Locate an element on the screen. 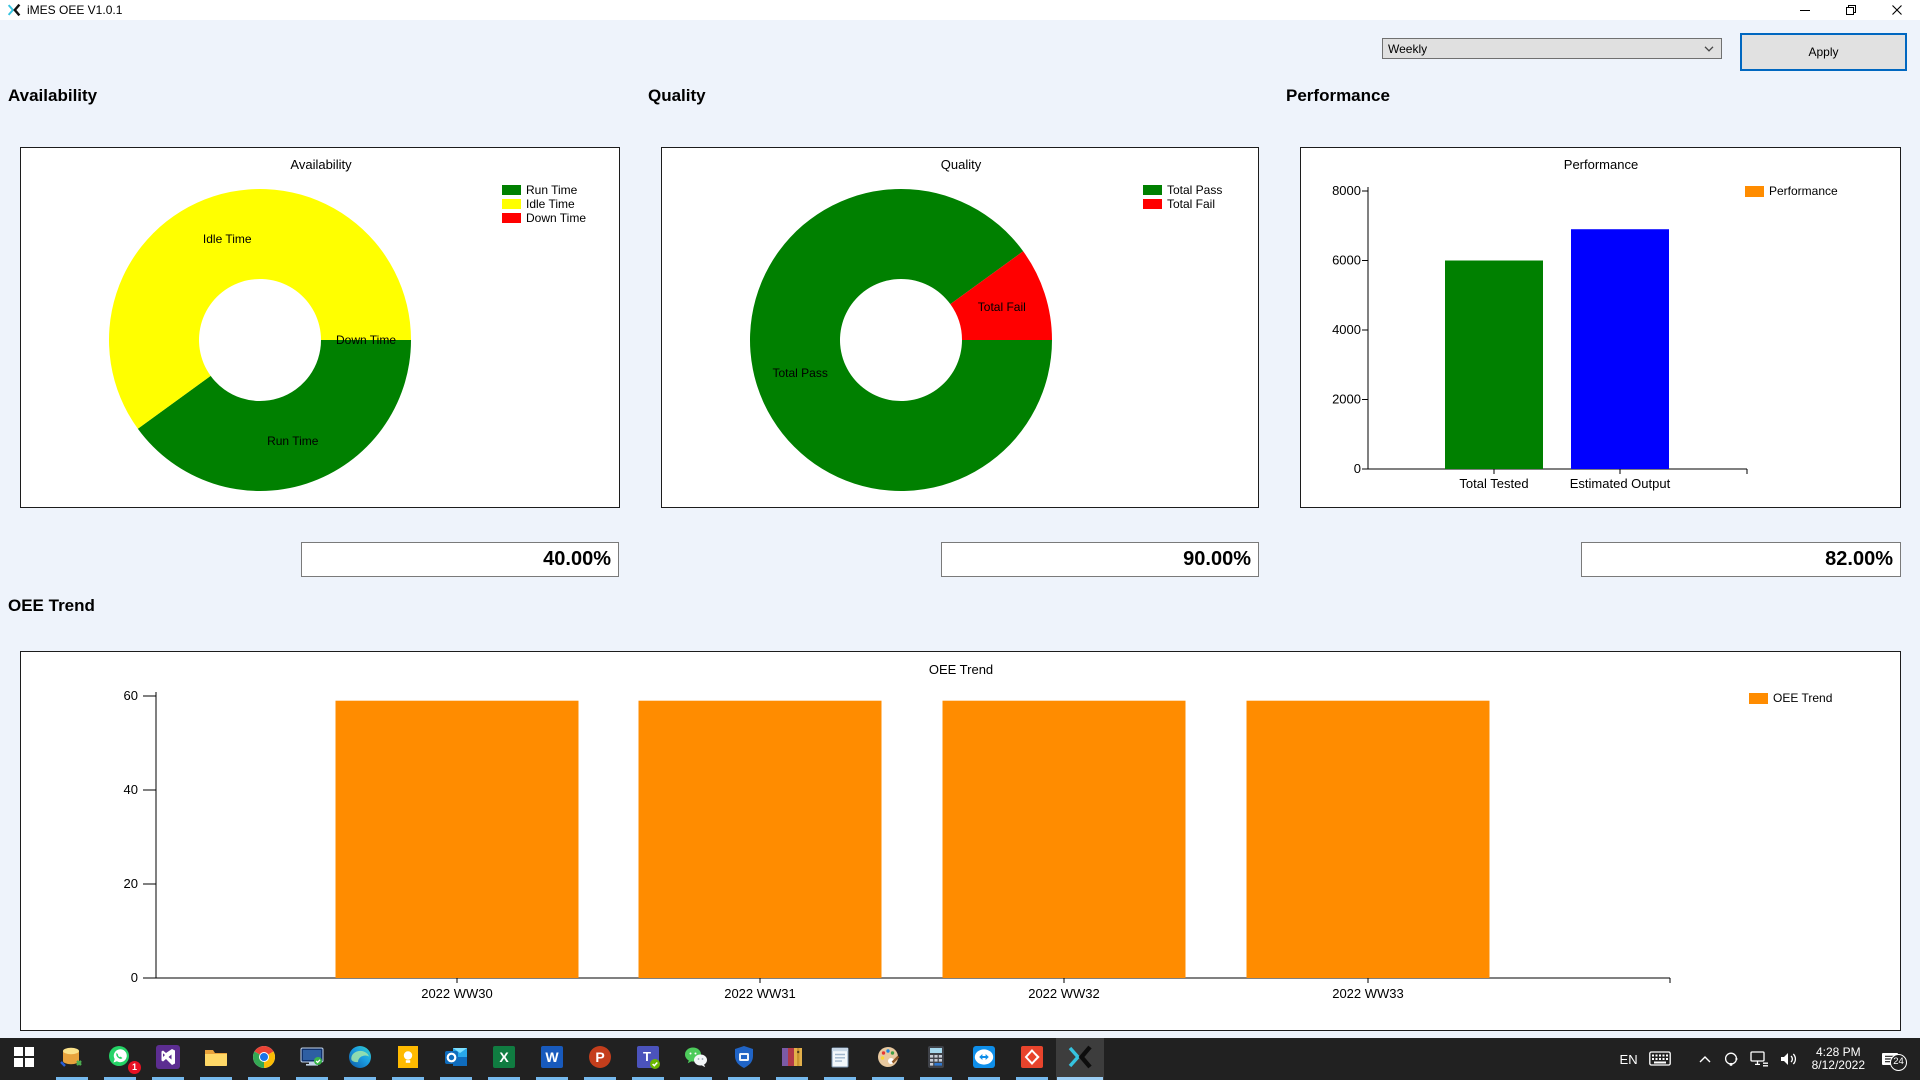 The width and height of the screenshot is (1920, 1080). taskbar-app-powerpoint: P is located at coordinates (600, 1059).